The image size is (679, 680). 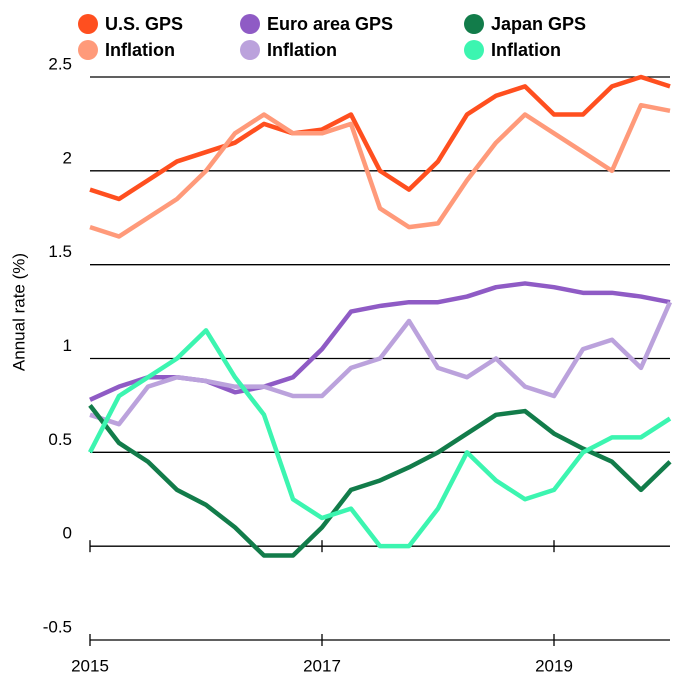 I want to click on y-tick-label: 1, so click(x=67, y=345).